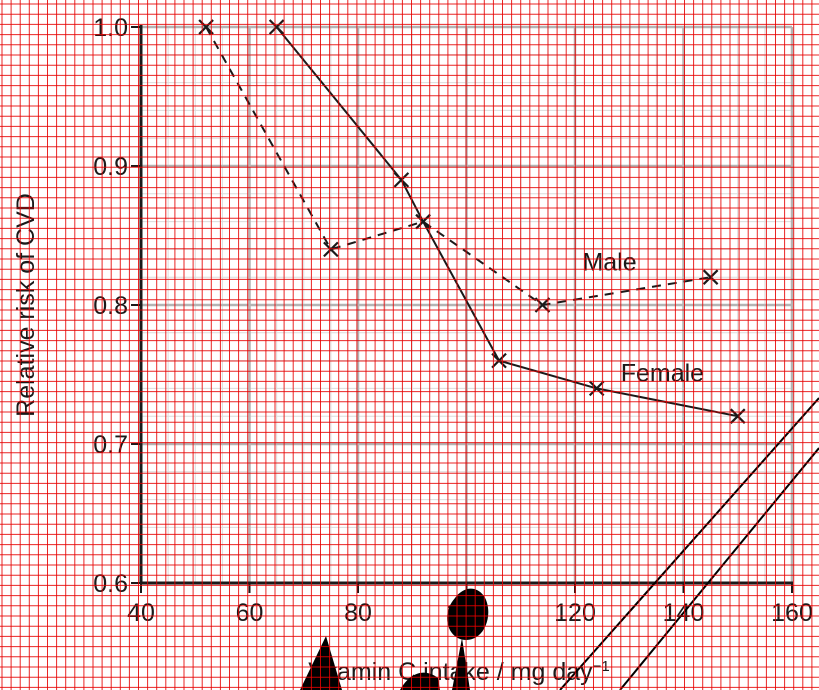 The height and width of the screenshot is (690, 819). Describe the element at coordinates (110, 28) in the screenshot. I see `y-tick-label: 1.0` at that location.